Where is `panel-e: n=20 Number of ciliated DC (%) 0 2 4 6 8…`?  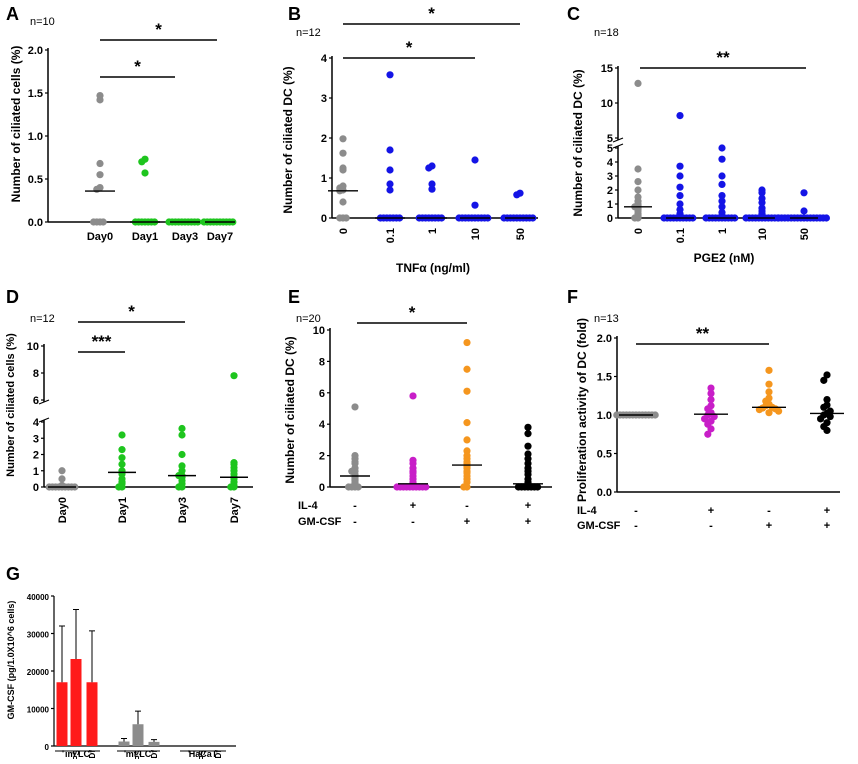
panel-e: n=20 Number of ciliated DC (%) 0 2 4 6 8… is located at coordinates (417, 415).